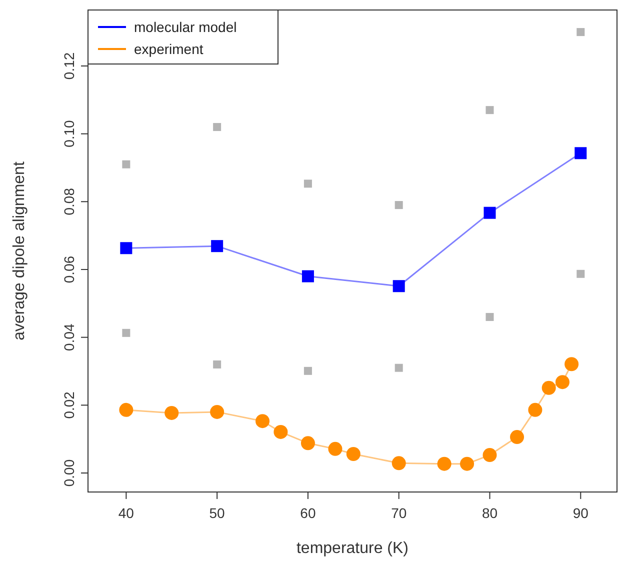 This screenshot has width=625, height=567. What do you see at coordinates (580, 513) in the screenshot?
I see `x-tick-label: 90` at bounding box center [580, 513].